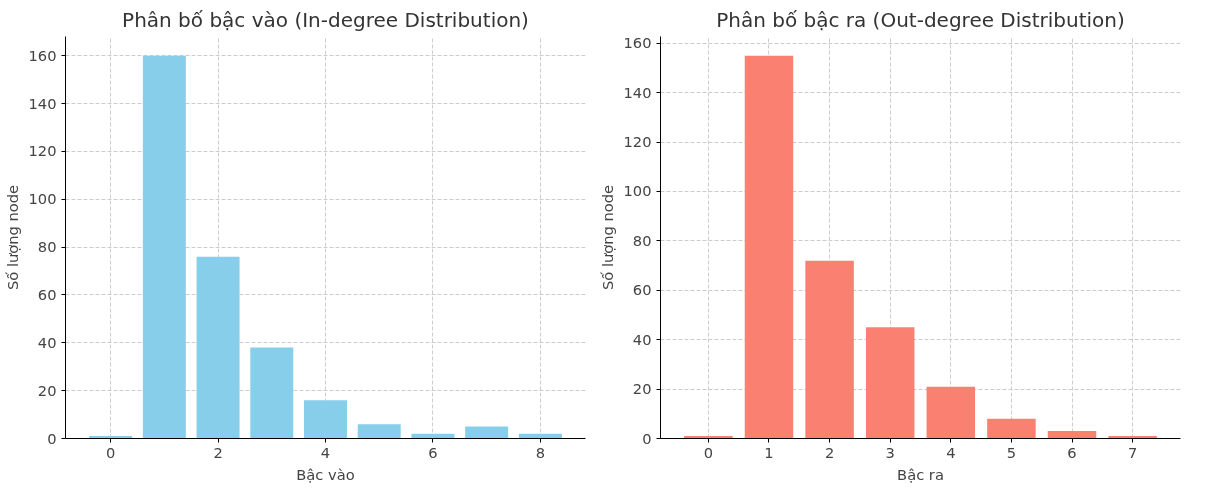 Image resolution: width=1205 pixels, height=492 pixels. What do you see at coordinates (920, 474) in the screenshot?
I see `x-axis-title: Bậc ra` at bounding box center [920, 474].